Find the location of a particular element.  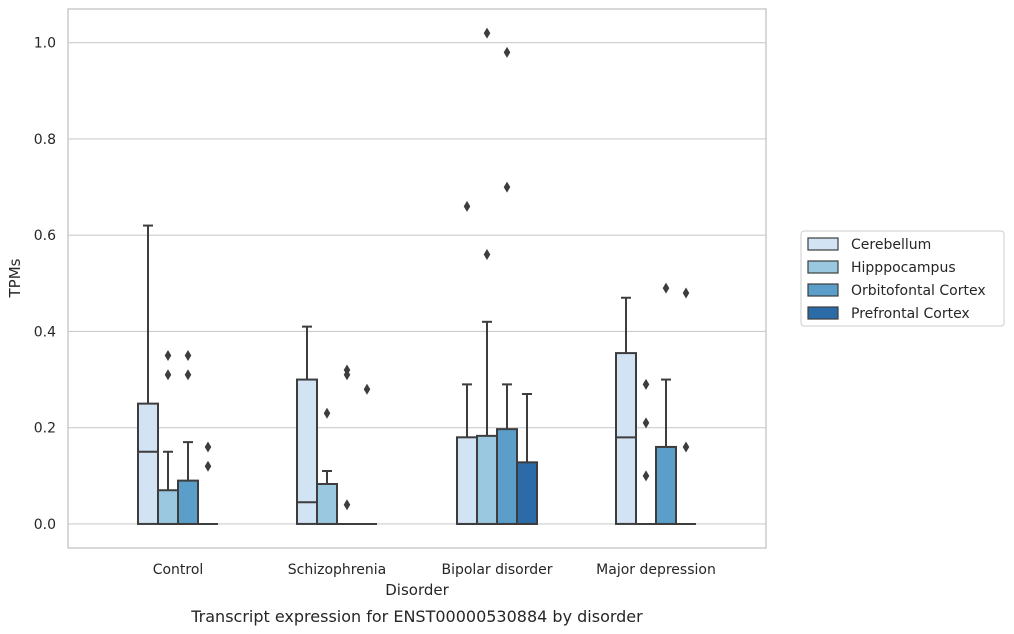

legend-item: Hipppocampus is located at coordinates (881, 268).